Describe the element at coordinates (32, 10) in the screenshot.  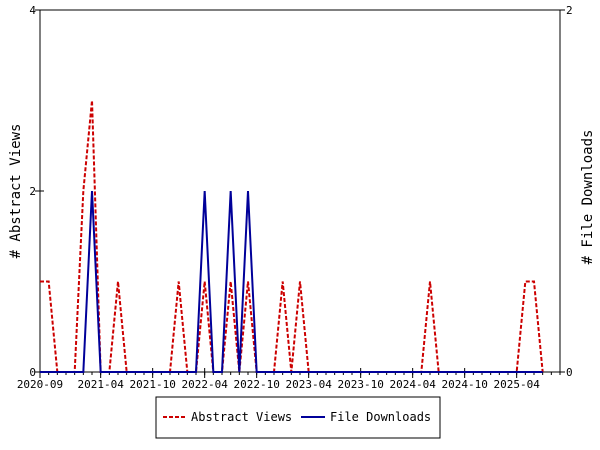
I see `left-tick-label: 4` at that location.